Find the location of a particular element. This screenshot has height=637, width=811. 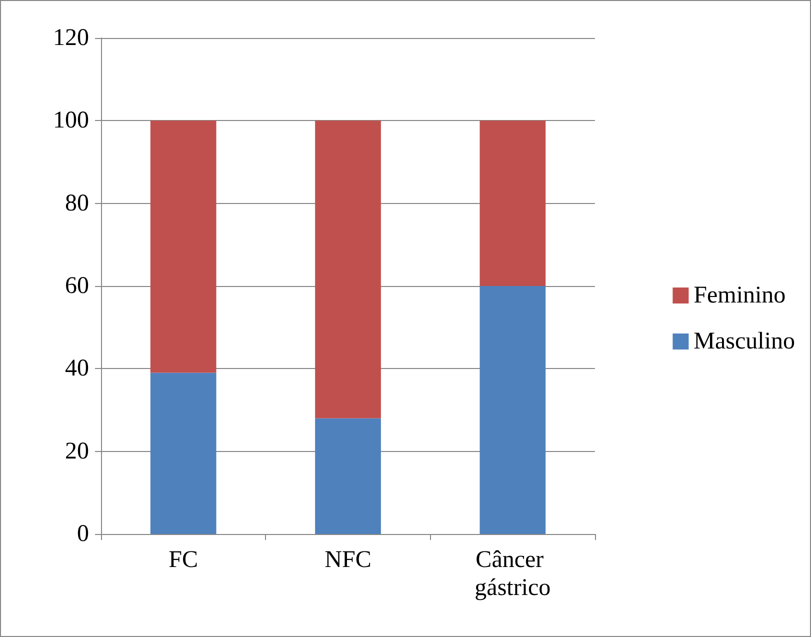

x-tick-label: FC is located at coordinates (183, 560).